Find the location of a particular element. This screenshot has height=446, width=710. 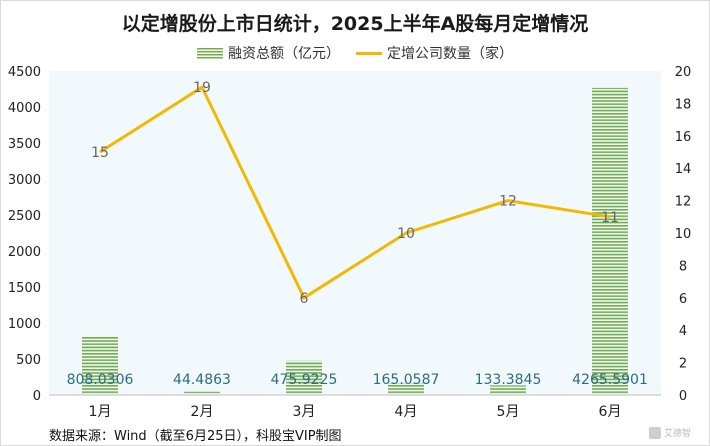

y-left-tick-label: 3000 is located at coordinates (24, 180).